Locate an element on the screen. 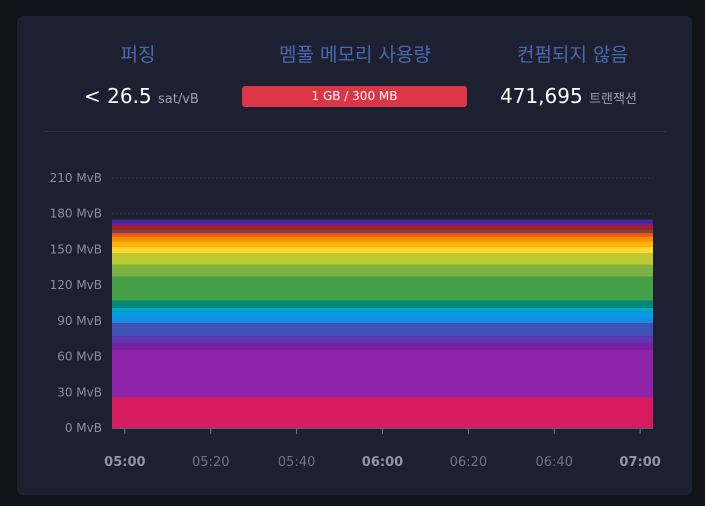 The width and height of the screenshot is (705, 506). fee-value: < 26.5 sat/vB is located at coordinates (141, 98).